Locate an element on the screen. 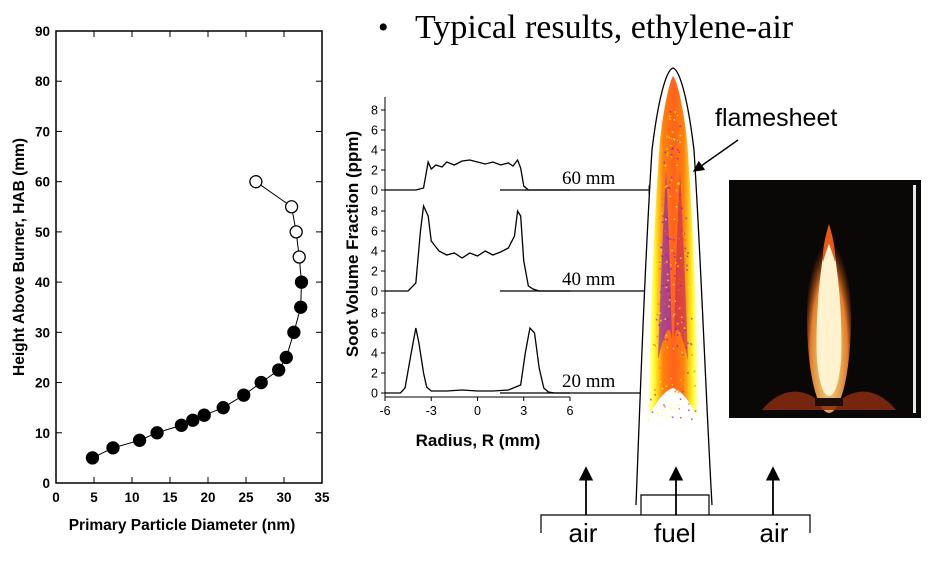  chart2-y-axis-label: Soot Volume Fraction (ppm) is located at coordinates (352, 244).